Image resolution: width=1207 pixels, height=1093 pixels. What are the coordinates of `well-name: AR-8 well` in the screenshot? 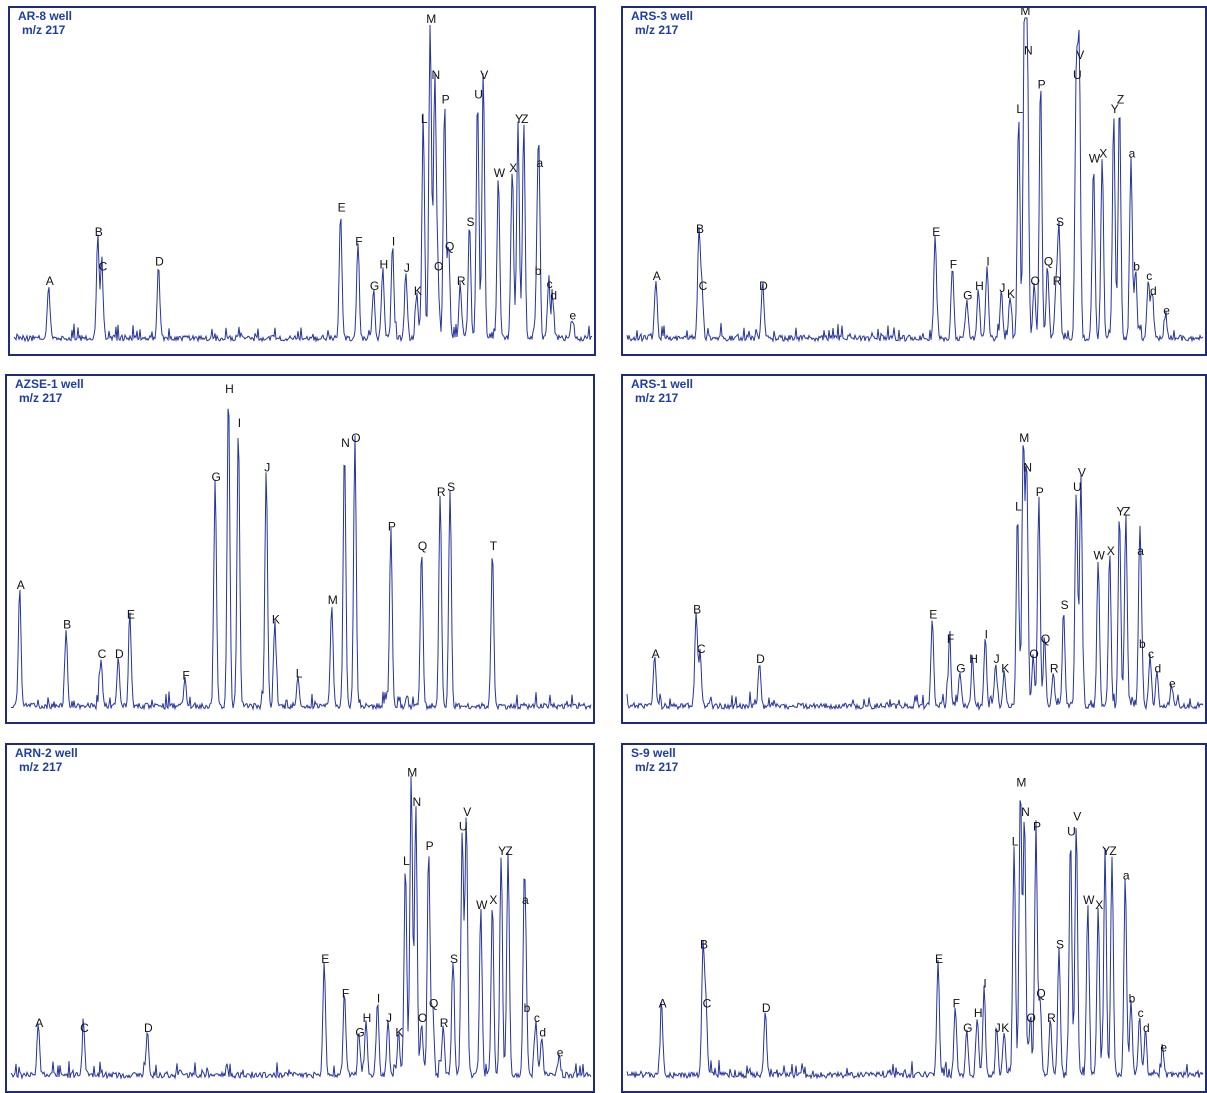 It's located at (45, 16).